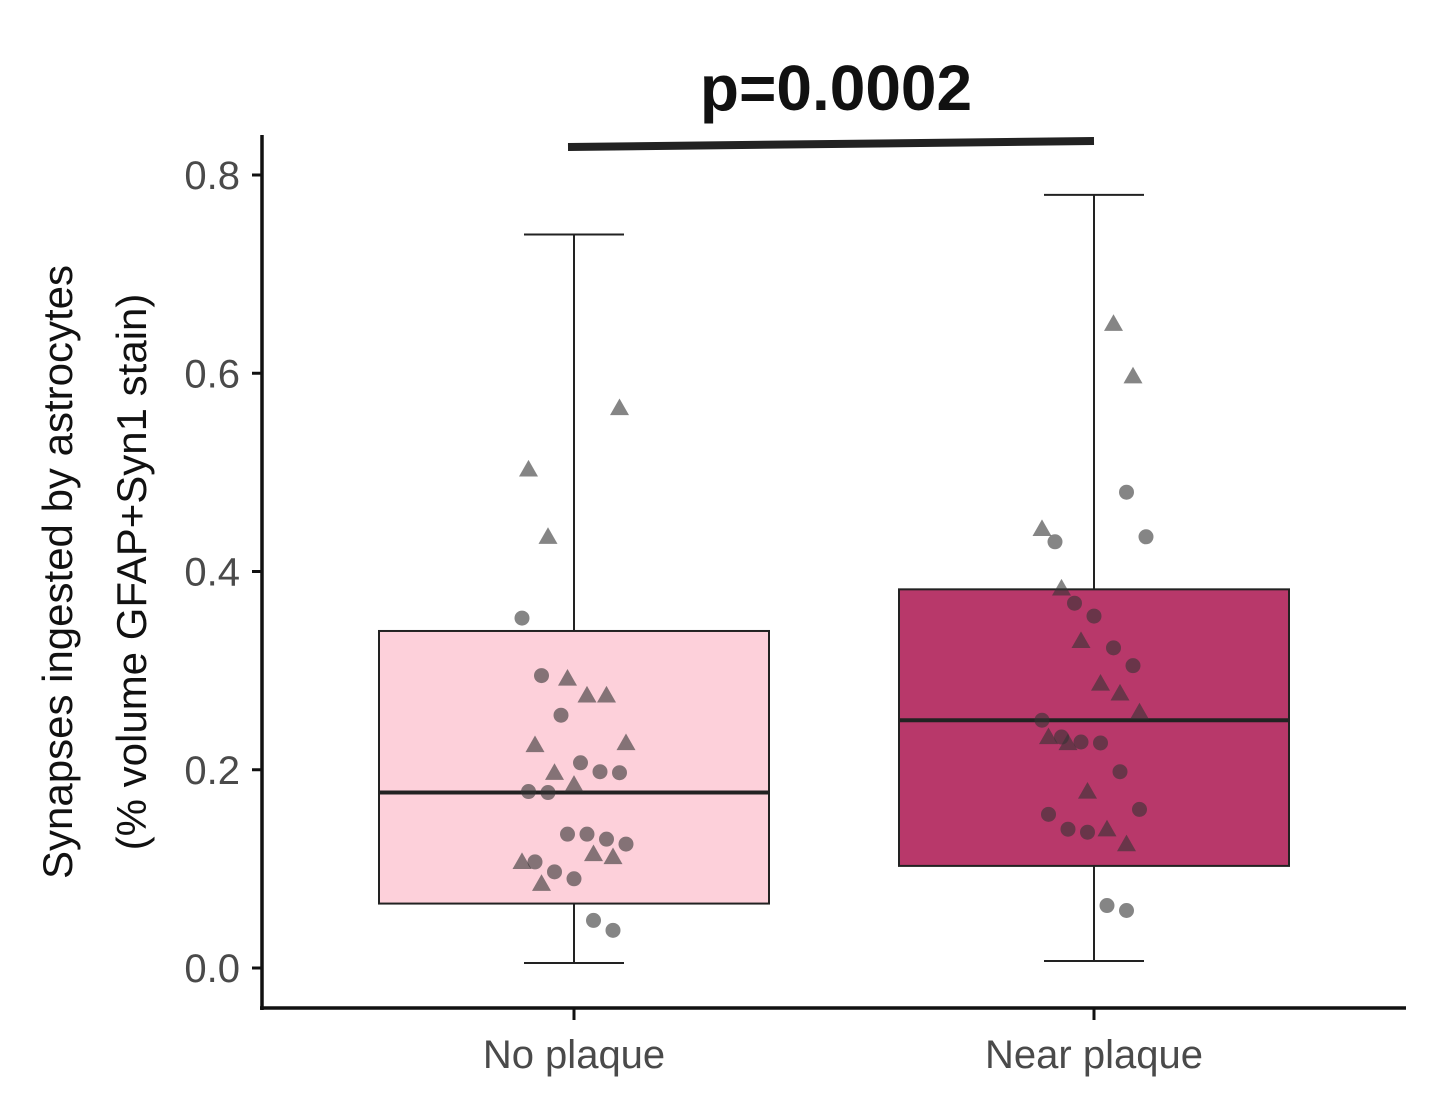  I want to click on y-axis-title-line1: Synapses ingested by astrocytes, so click(57, 572).